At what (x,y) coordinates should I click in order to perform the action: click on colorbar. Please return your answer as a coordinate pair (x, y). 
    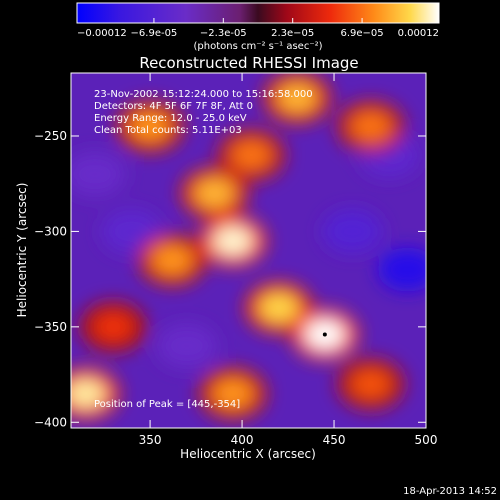
    Looking at the image, I should click on (258, 13).